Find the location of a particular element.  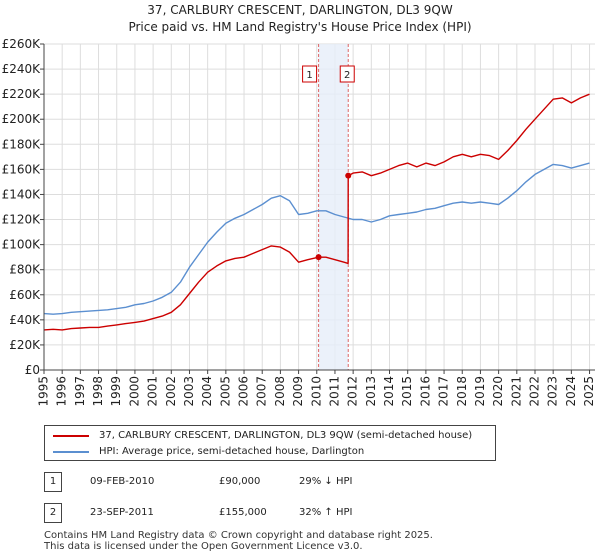

x-tick-label: 2010 is located at coordinates (316, 391).